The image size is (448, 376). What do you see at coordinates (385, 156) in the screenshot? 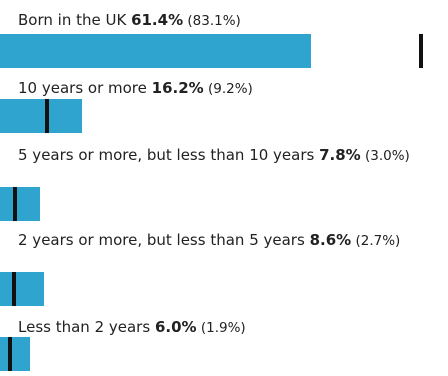
I see `comparison-label: (3.0%)` at bounding box center [385, 156].